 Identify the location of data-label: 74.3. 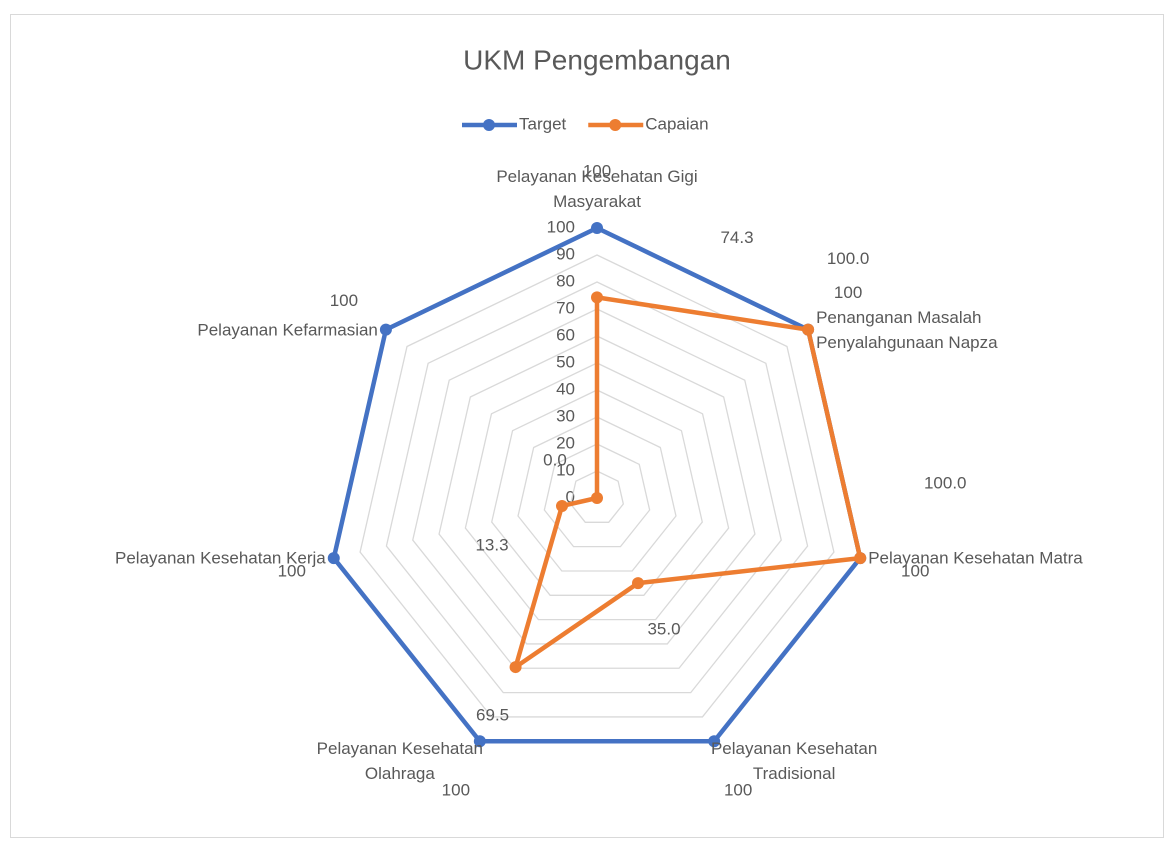
(736, 237).